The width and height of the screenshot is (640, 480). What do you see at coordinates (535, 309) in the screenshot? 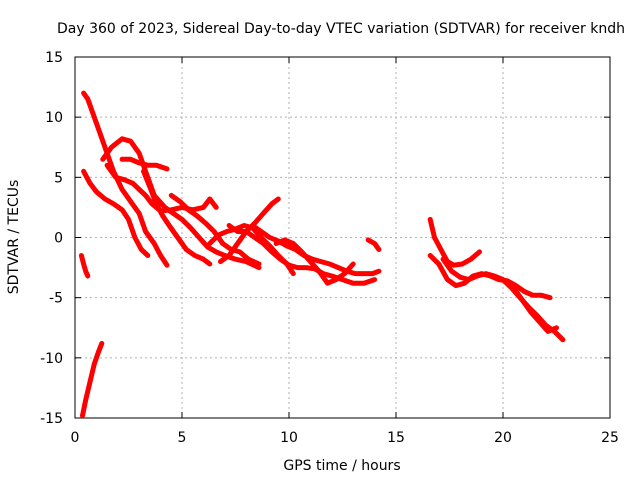
I see `series-line-sat-s` at bounding box center [535, 309].